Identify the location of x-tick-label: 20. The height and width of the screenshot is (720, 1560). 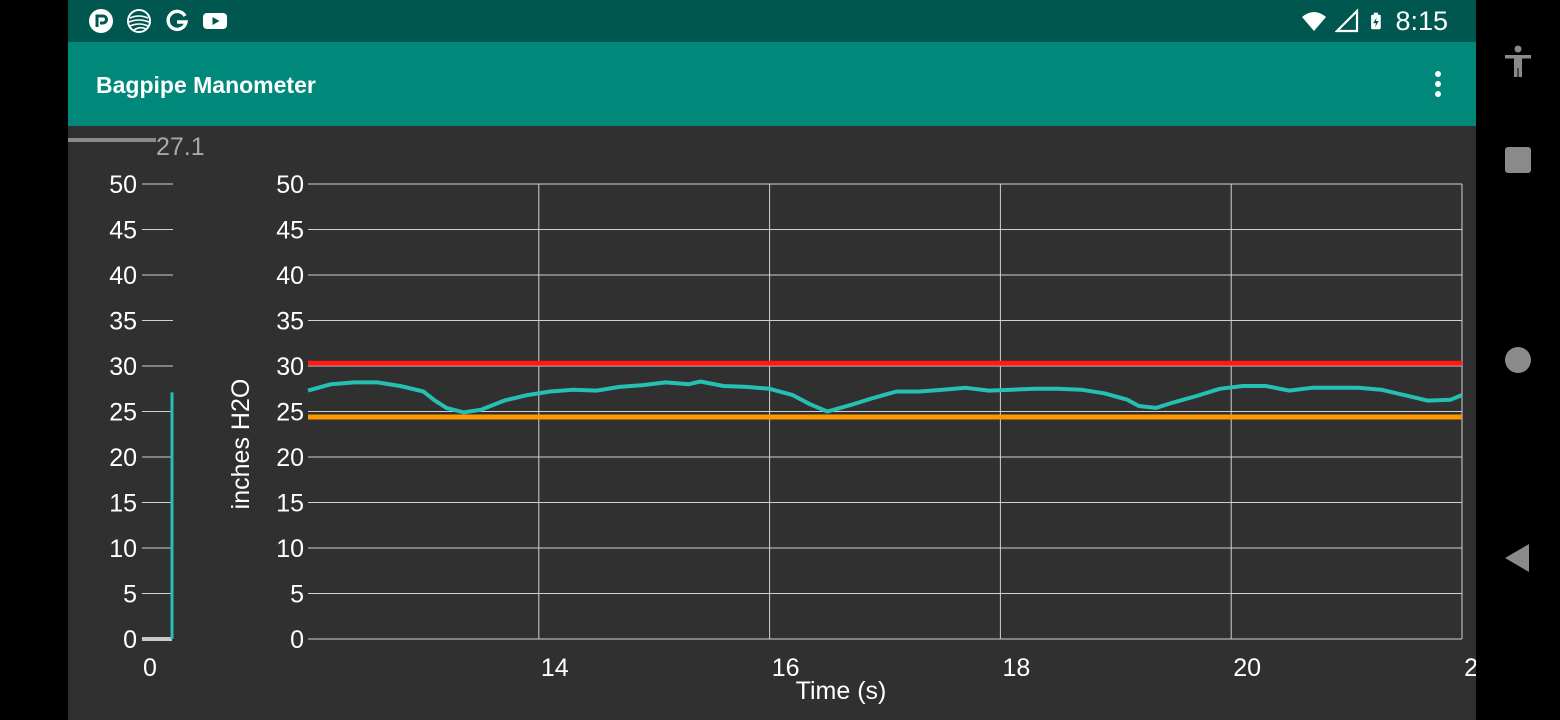
(1247, 668).